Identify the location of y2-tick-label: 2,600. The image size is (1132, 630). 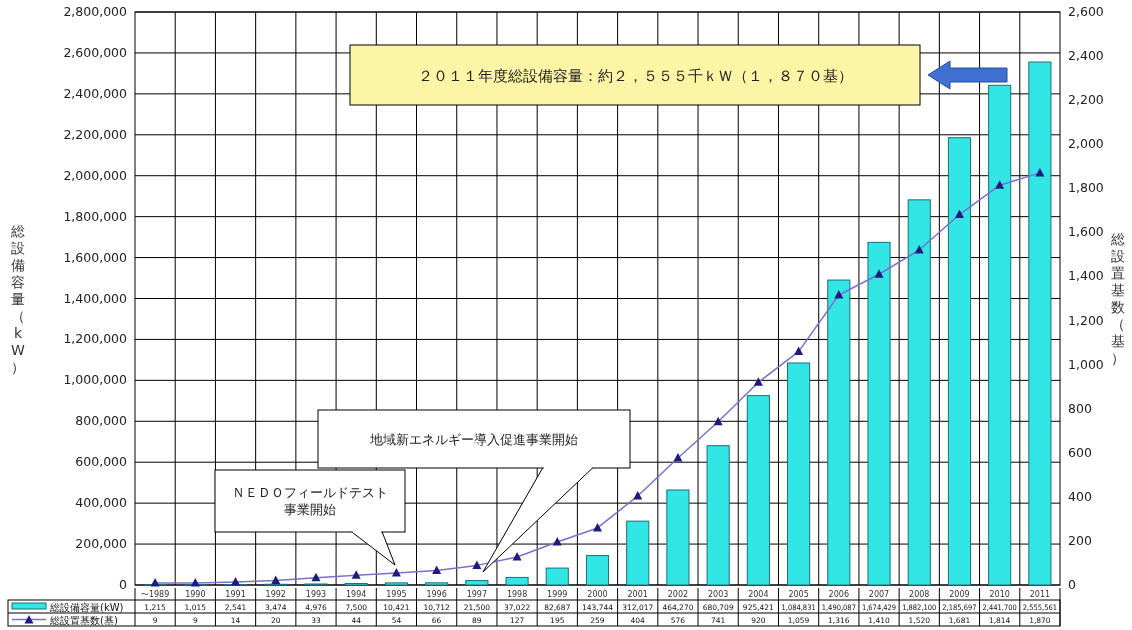
(1086, 11).